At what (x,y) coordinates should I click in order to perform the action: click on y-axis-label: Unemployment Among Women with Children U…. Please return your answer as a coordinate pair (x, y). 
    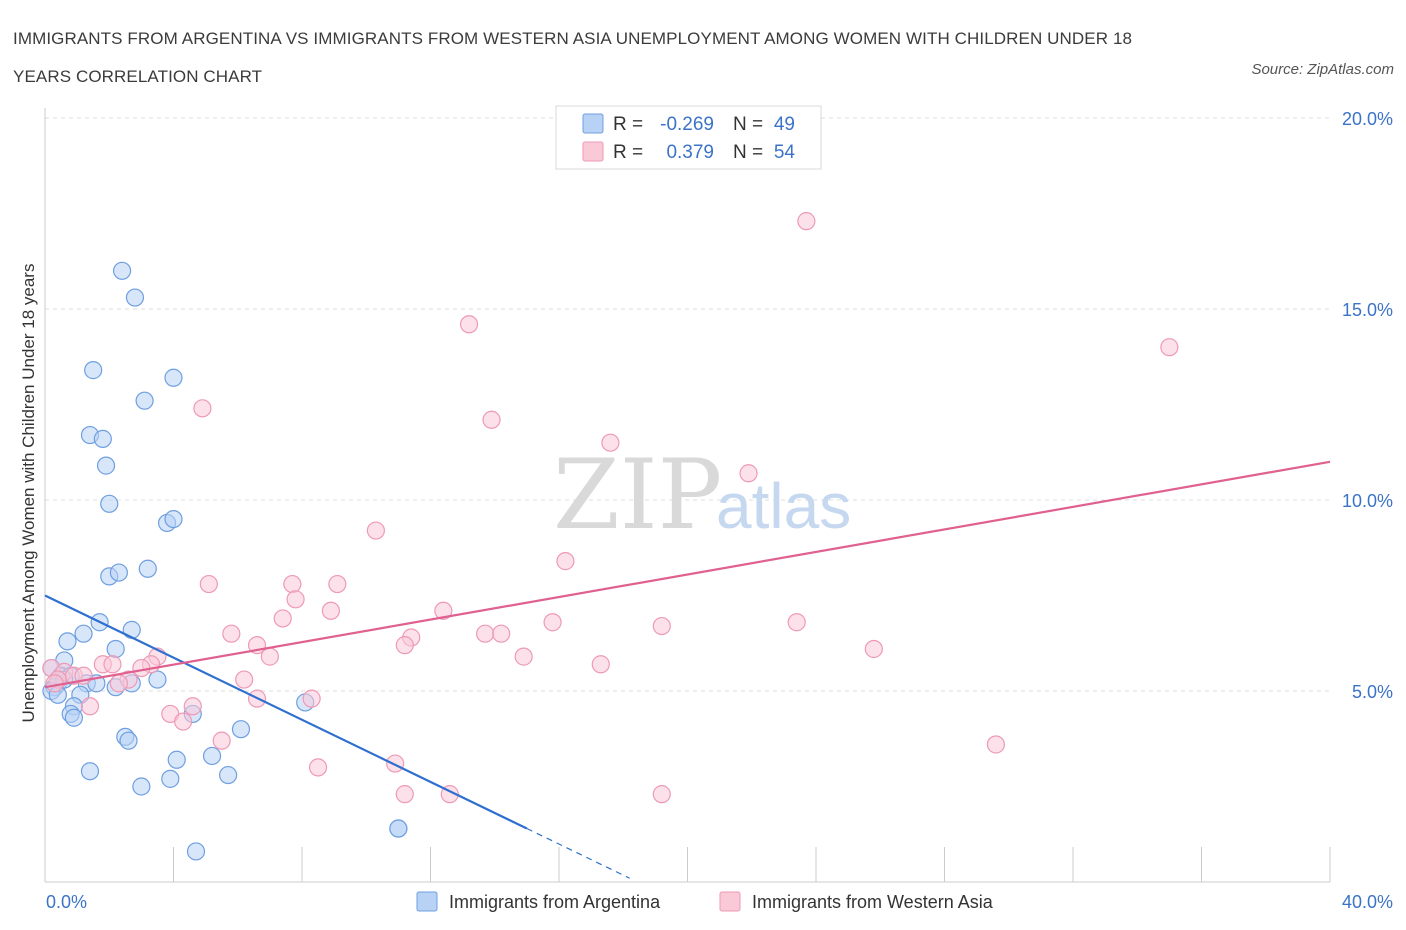
    Looking at the image, I should click on (28, 493).